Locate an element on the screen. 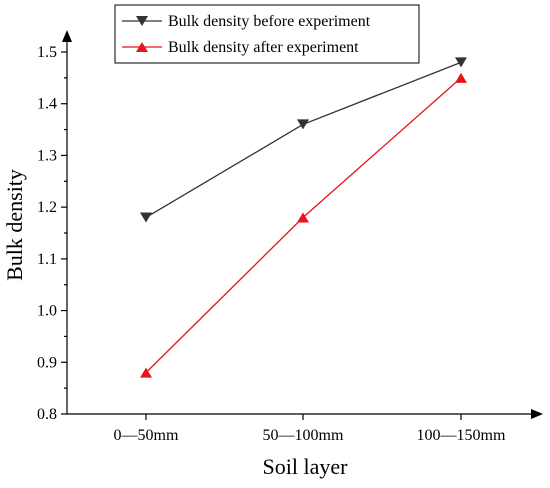 This screenshot has width=550, height=488. x-axis-title: Soil layer is located at coordinates (306, 466).